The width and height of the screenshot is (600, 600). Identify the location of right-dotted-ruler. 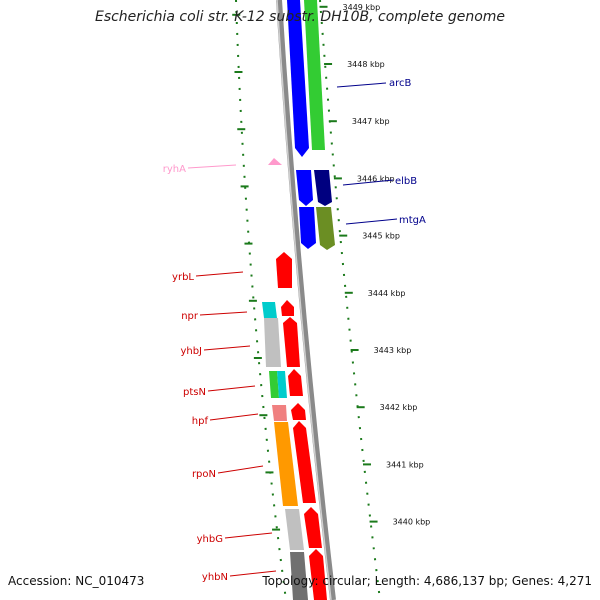
(350, 300).